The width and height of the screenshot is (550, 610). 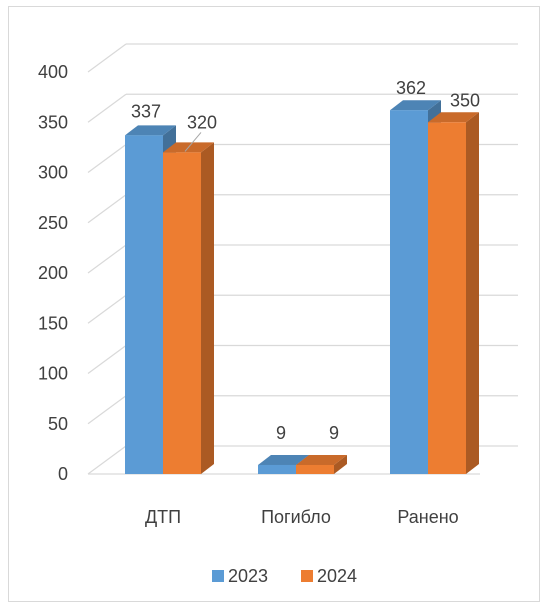 I want to click on data-label: 350, so click(x=465, y=100).